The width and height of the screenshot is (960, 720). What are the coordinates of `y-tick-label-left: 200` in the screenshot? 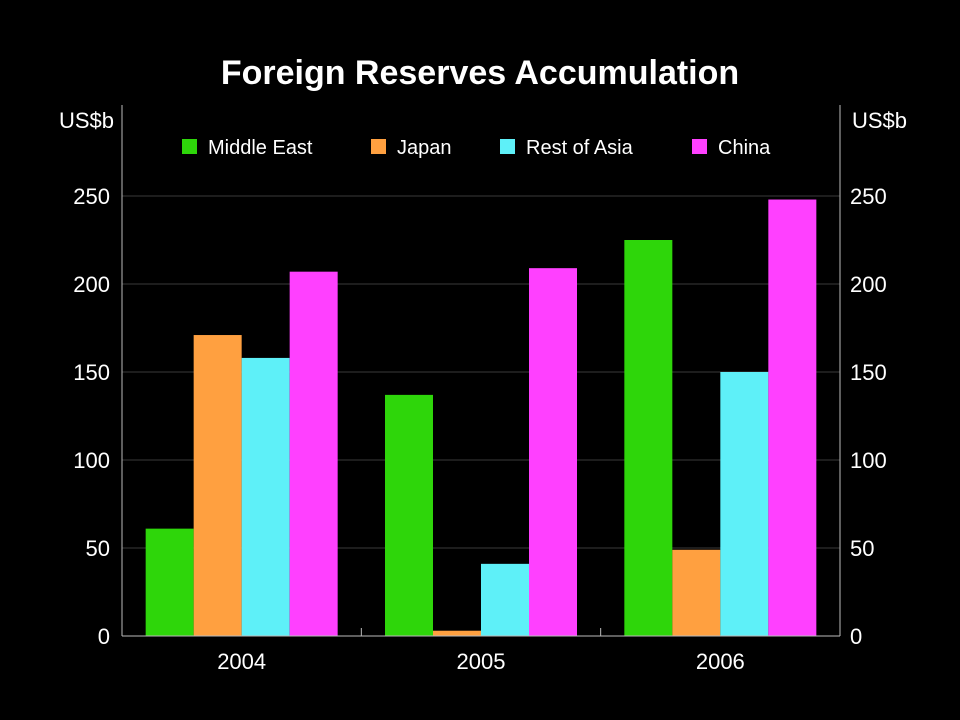 It's located at (91, 284).